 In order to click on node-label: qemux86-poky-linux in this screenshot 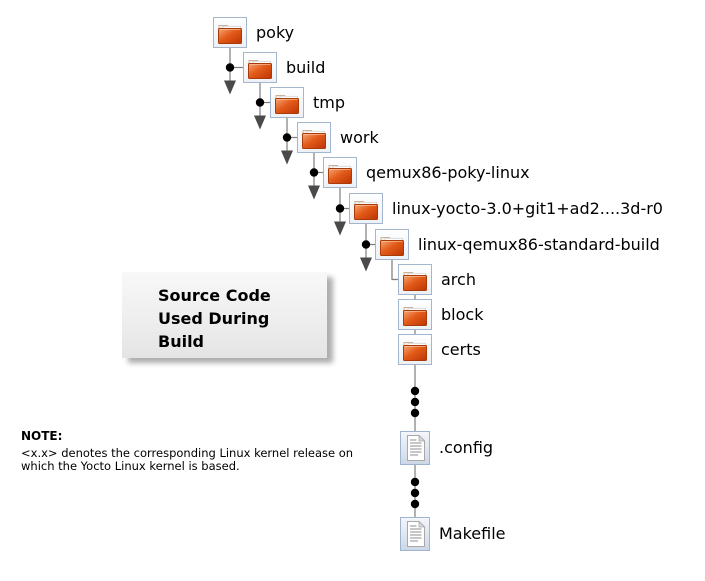, I will do `click(448, 172)`.